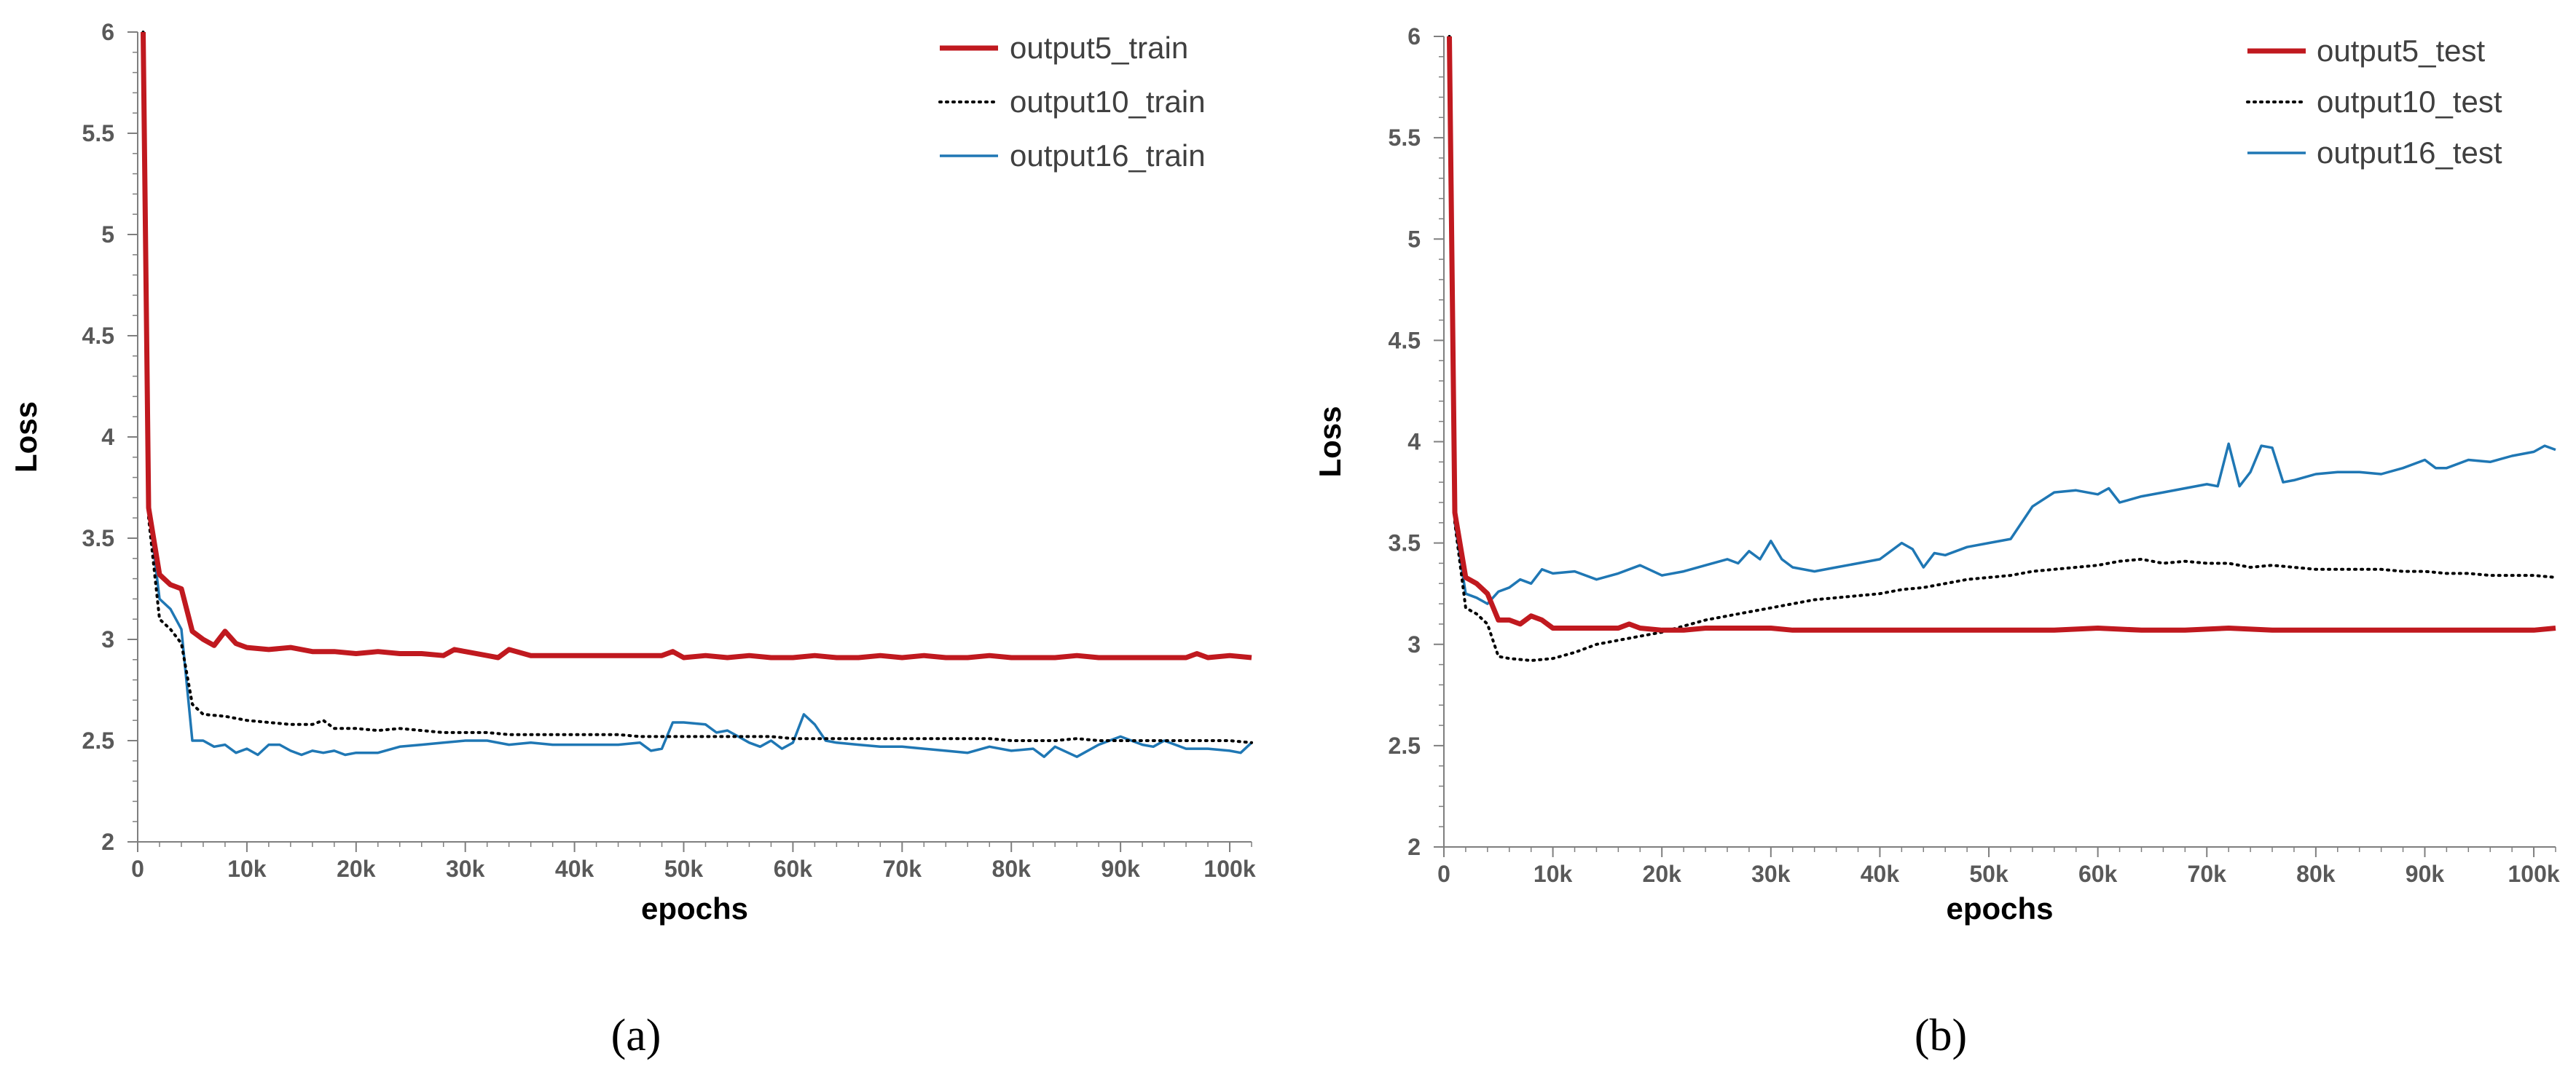 The image size is (2576, 1080). Describe the element at coordinates (107, 234) in the screenshot. I see `panel-a-y-tick-label: 5` at that location.